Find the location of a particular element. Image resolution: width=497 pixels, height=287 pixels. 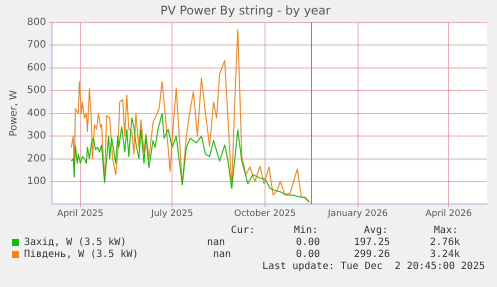

y-tick-label: 600 is located at coordinates (36, 68).